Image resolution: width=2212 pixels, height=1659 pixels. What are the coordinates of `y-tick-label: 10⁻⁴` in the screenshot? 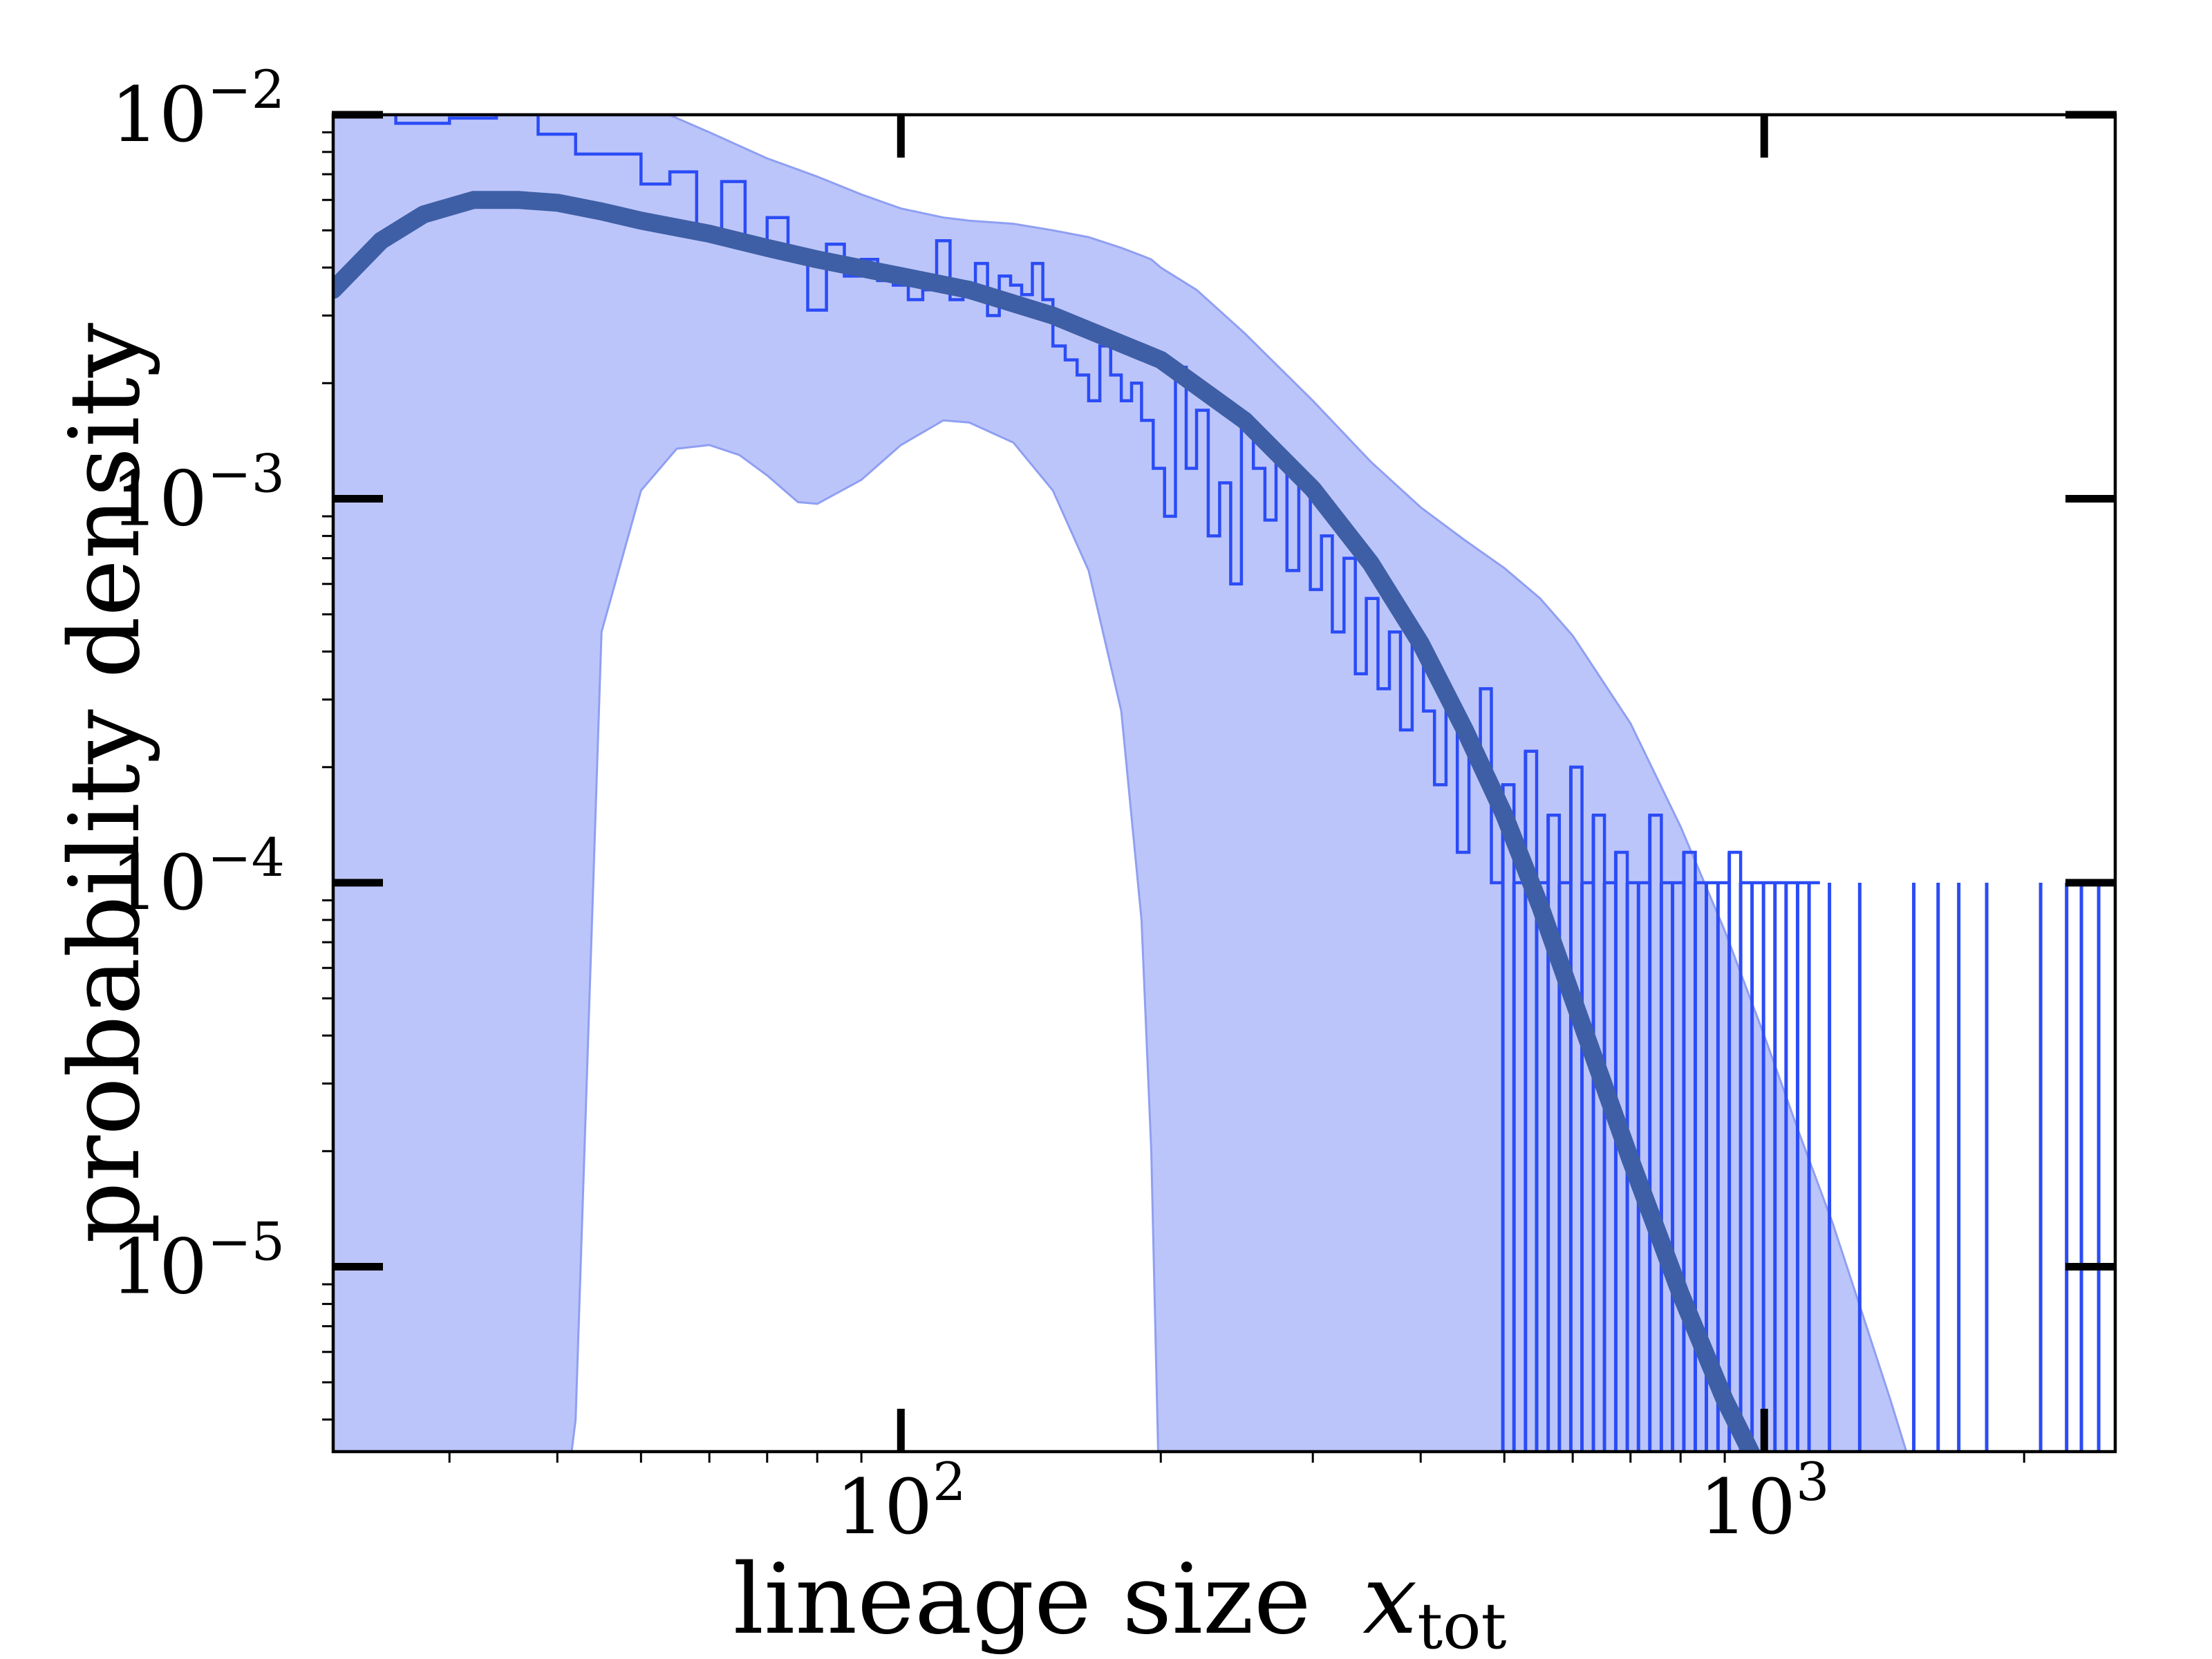 It's located at (198, 877).